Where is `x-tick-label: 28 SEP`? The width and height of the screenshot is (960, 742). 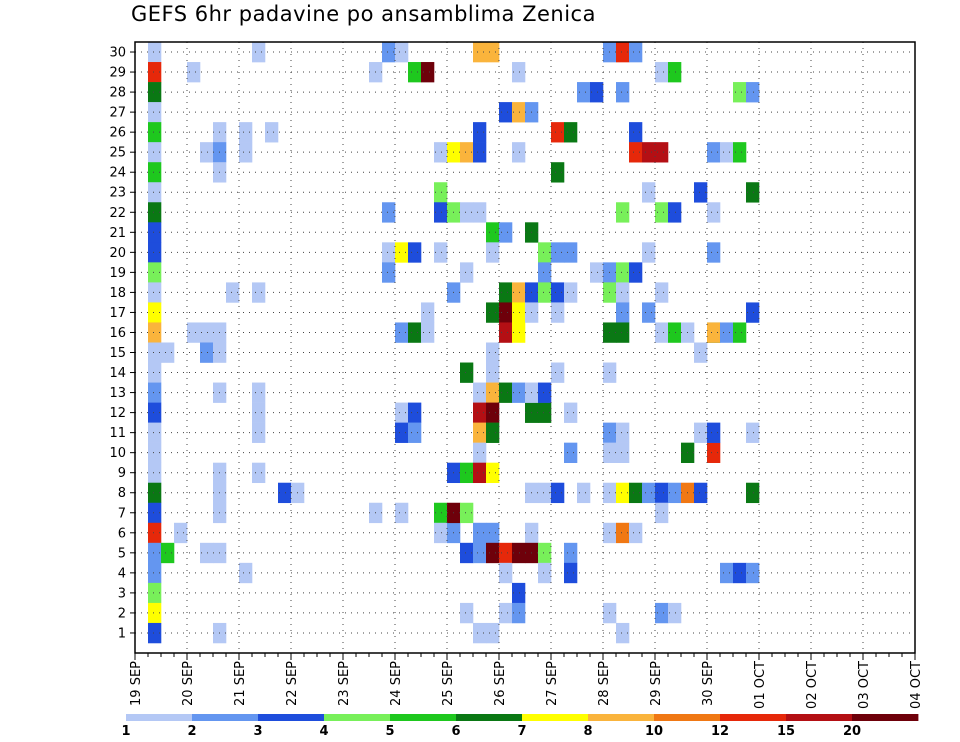
x-tick-label: 28 SEP is located at coordinates (604, 683).